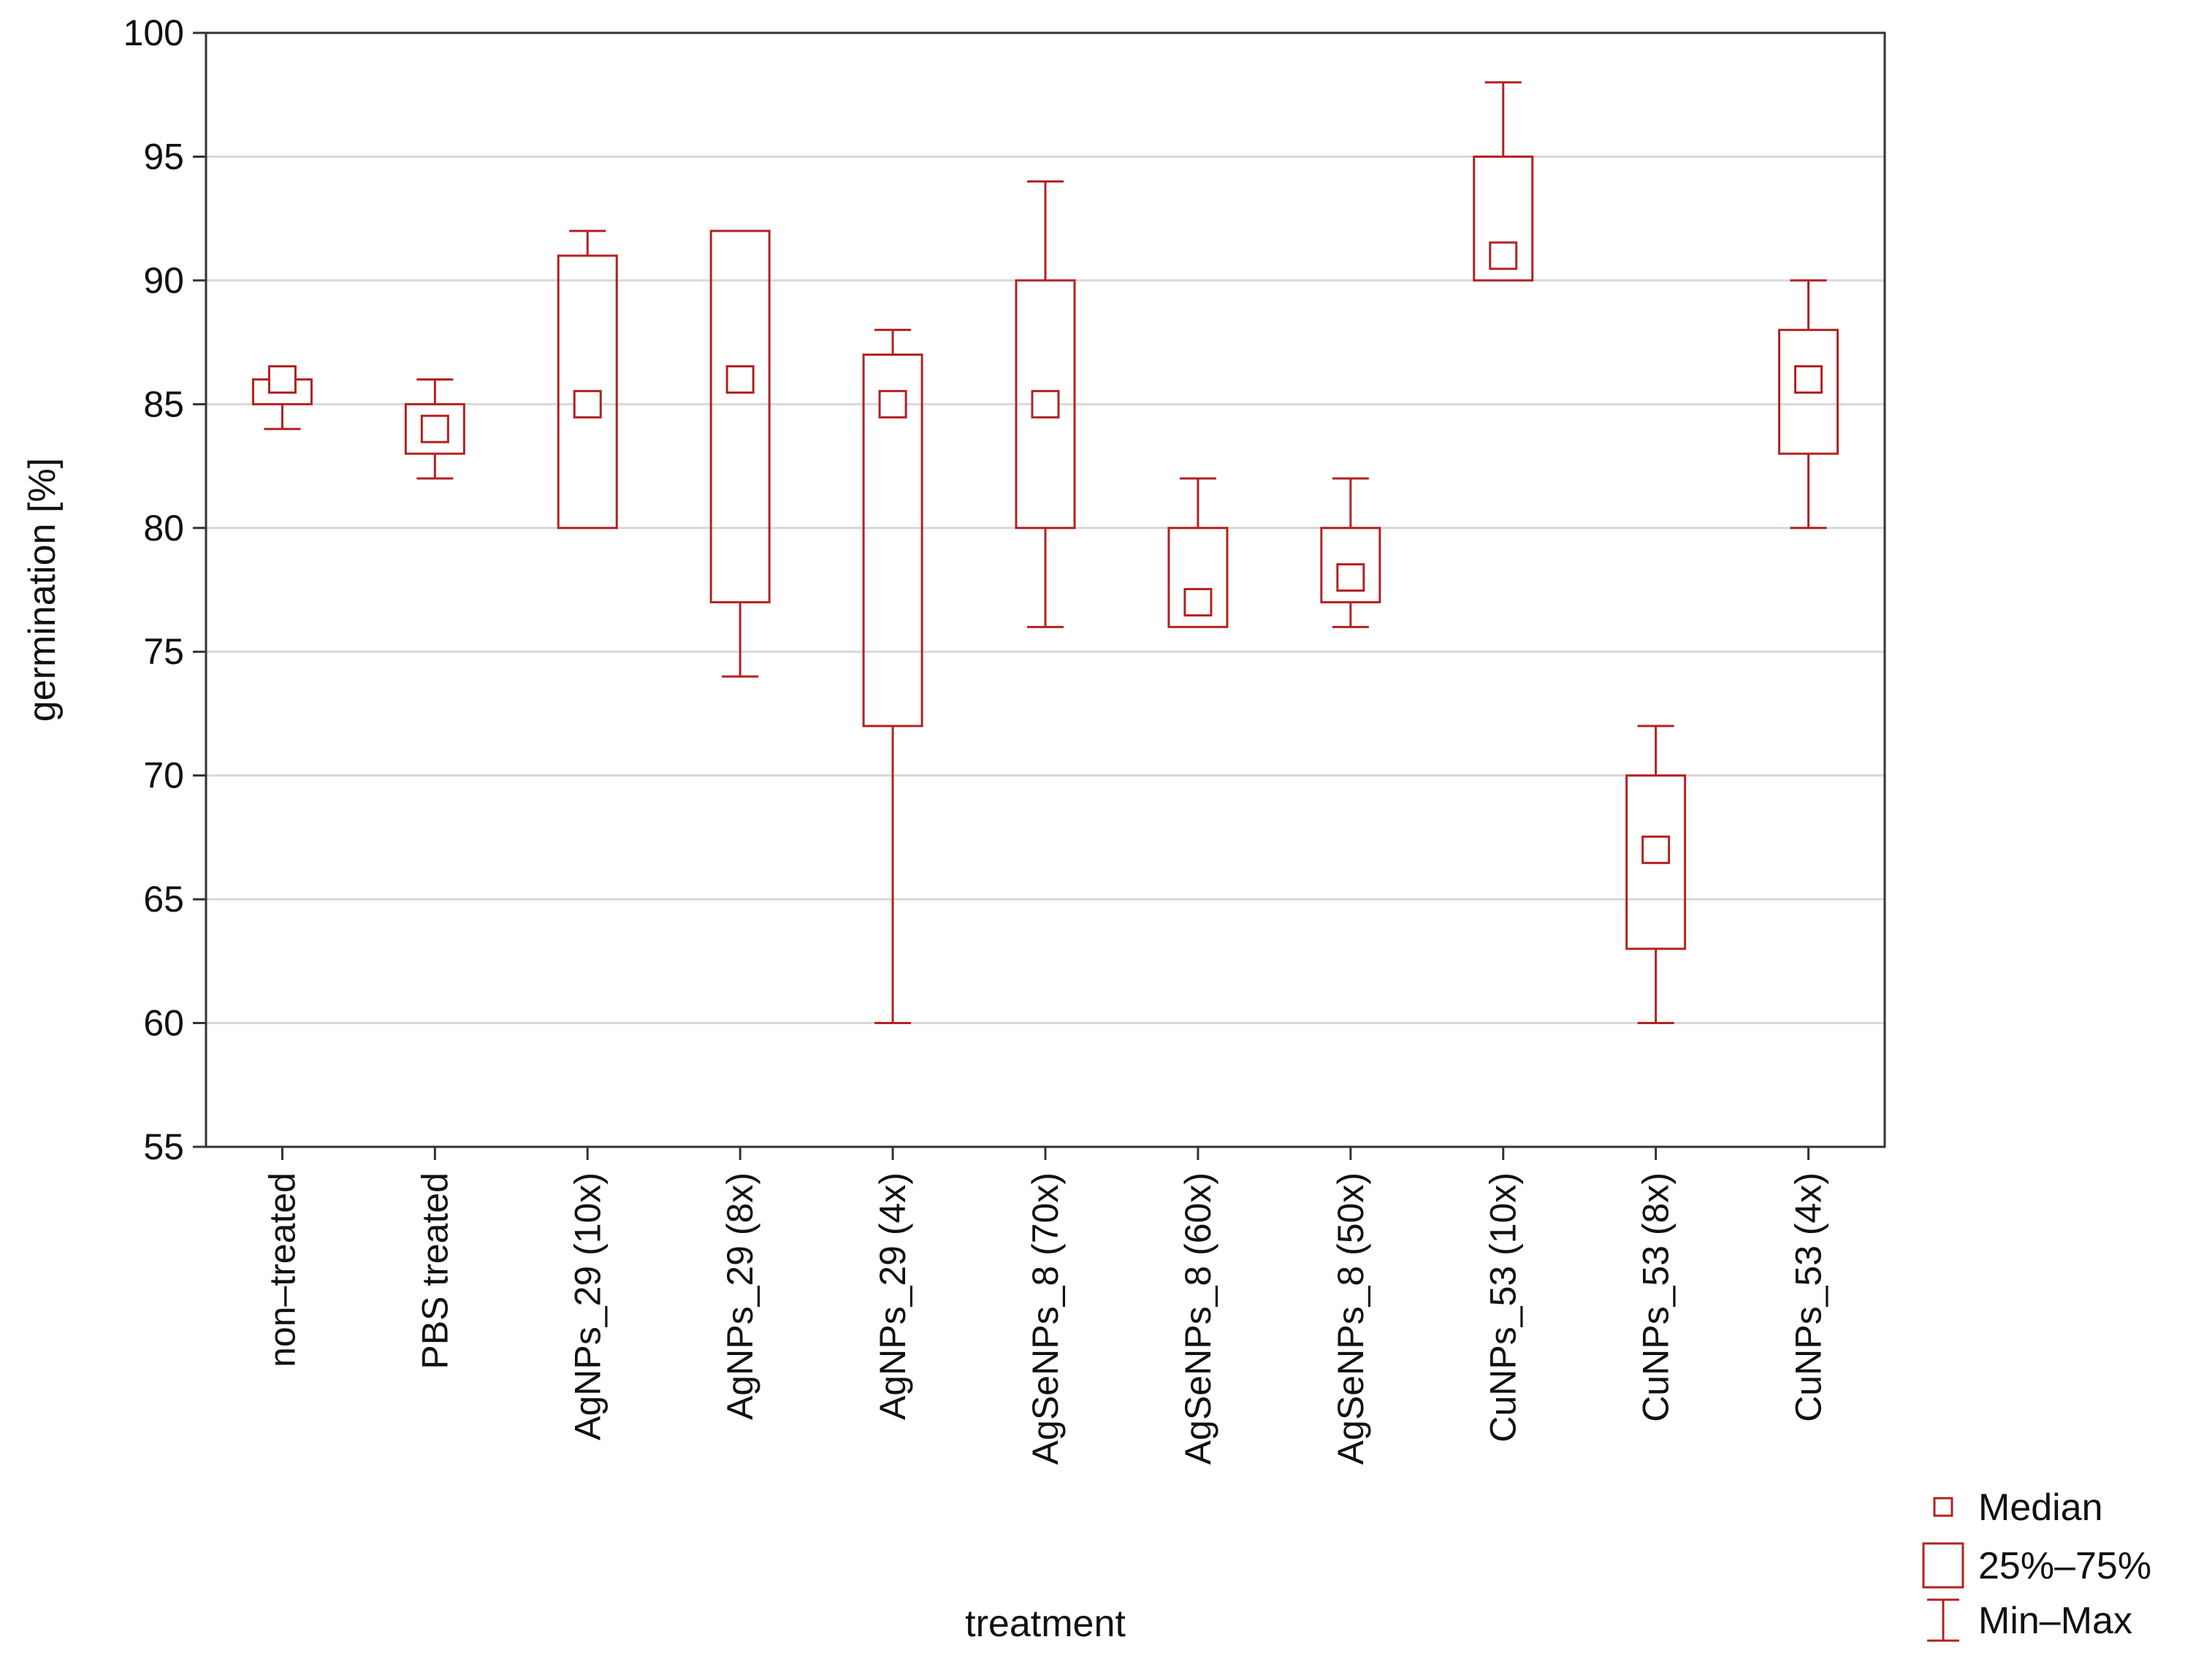 The image size is (2212, 1664). What do you see at coordinates (42, 590) in the screenshot?
I see `y-axis-title: germination [%]` at bounding box center [42, 590].